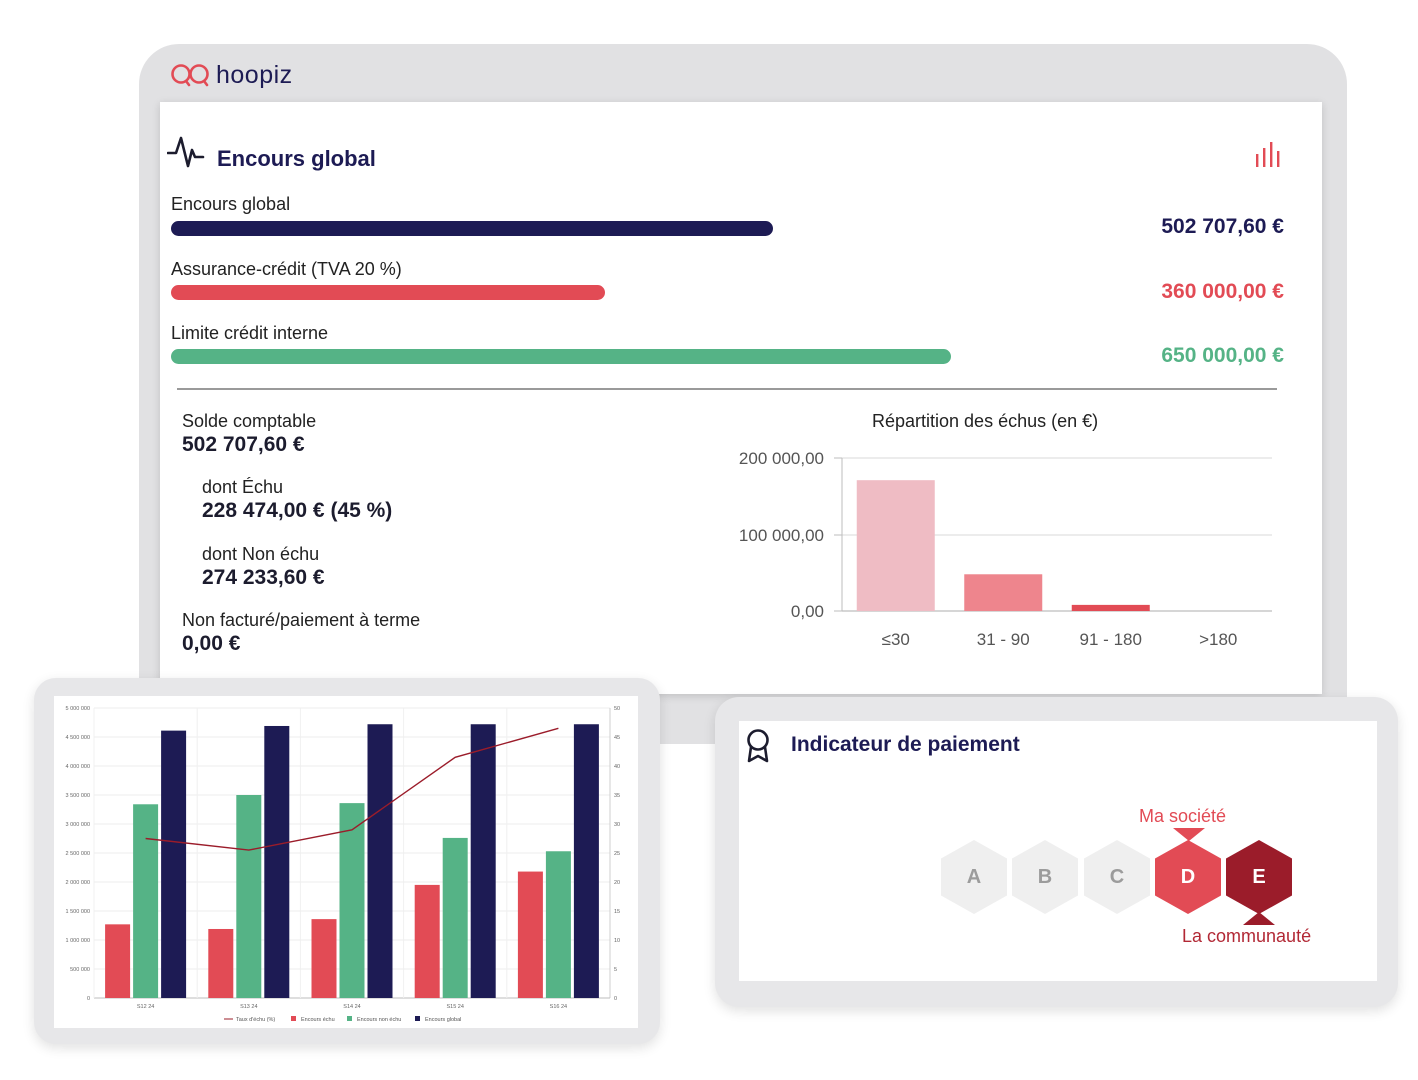 Image resolution: width=1418 pixels, height=1080 pixels. Describe the element at coordinates (1222, 291) in the screenshot. I see `assurance-credit-value: 360 000,00 €` at that location.